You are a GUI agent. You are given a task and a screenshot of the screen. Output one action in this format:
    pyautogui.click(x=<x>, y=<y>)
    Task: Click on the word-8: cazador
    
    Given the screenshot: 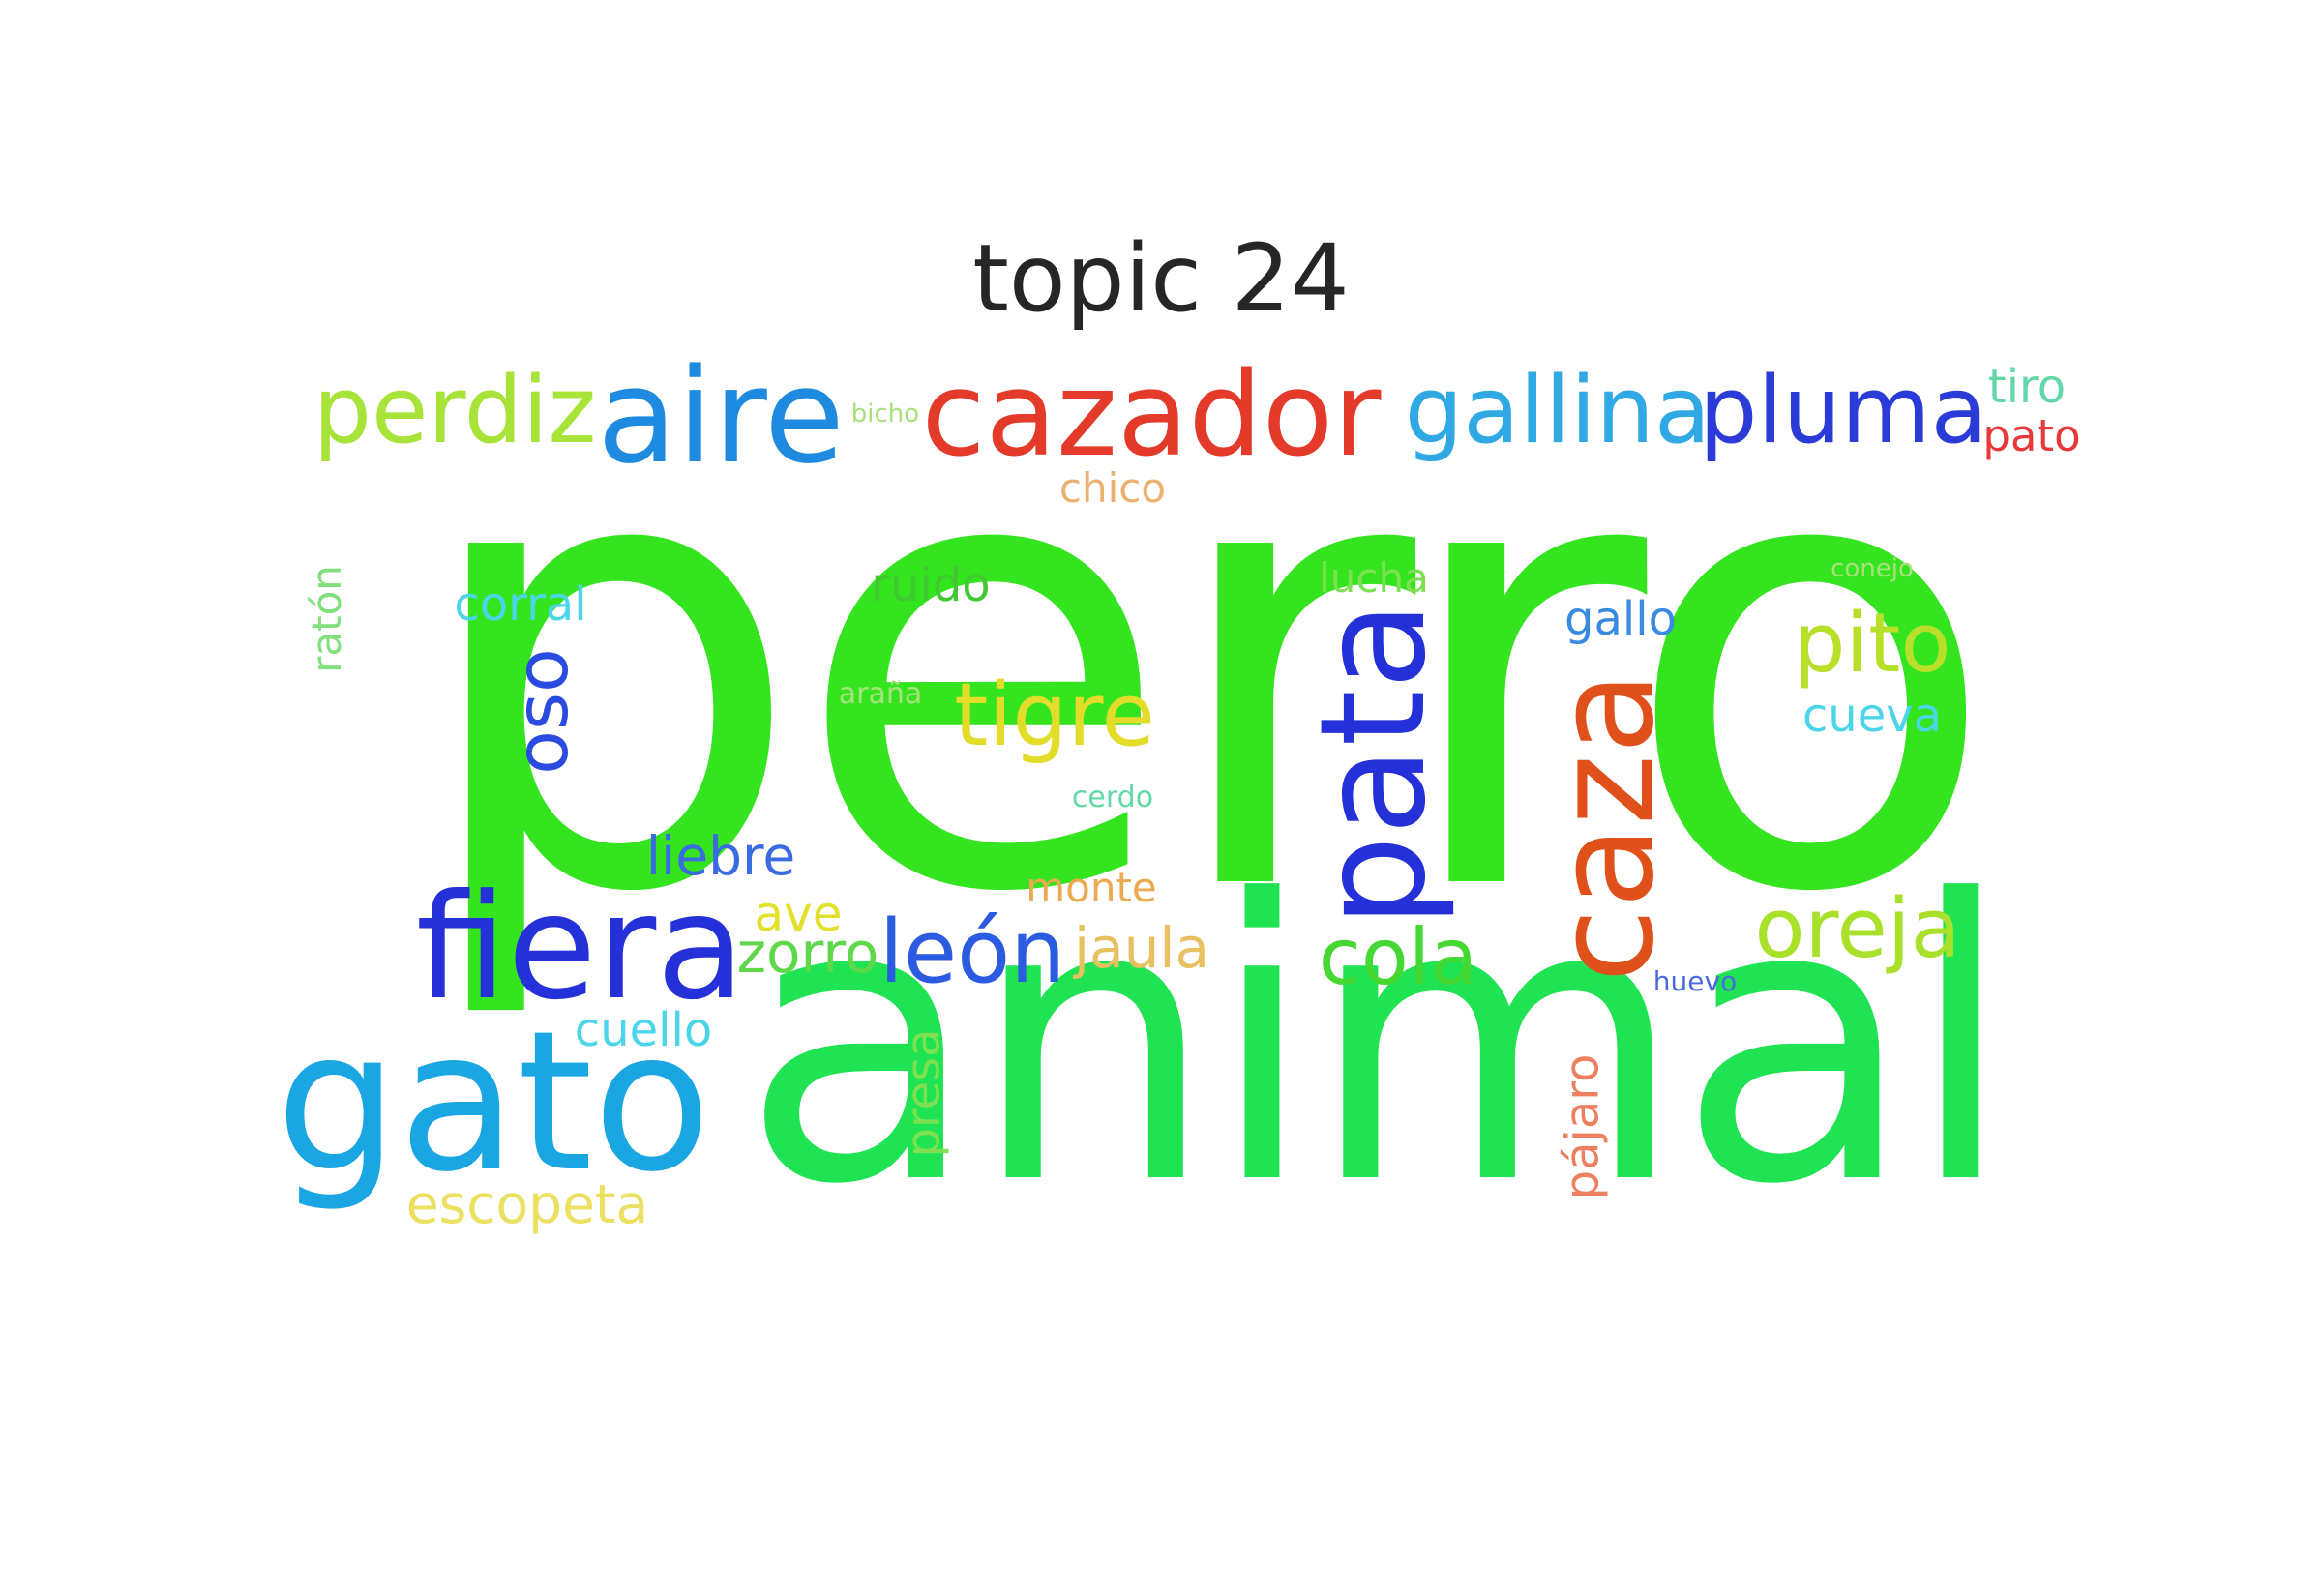 What is the action you would take?
    pyautogui.click(x=1151, y=415)
    